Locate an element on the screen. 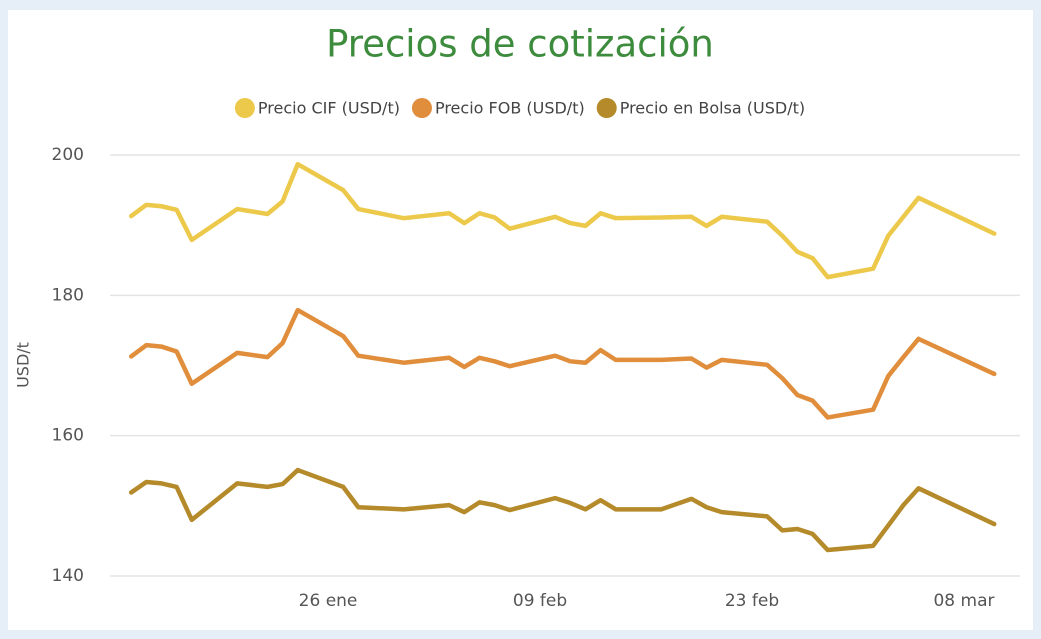  y-tick-label: 160 is located at coordinates (68, 436).